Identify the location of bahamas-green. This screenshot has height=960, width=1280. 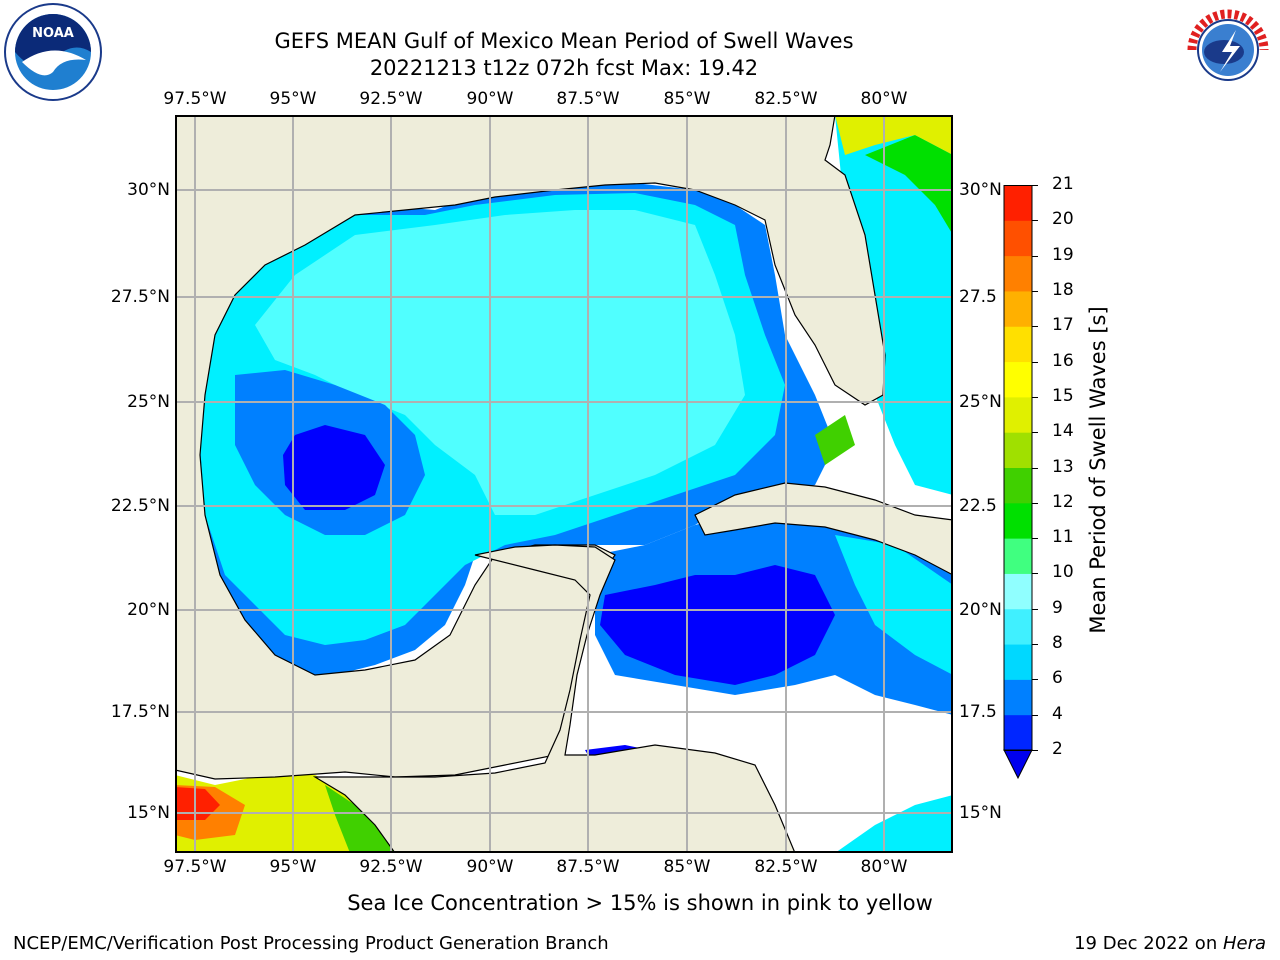
(835, 440).